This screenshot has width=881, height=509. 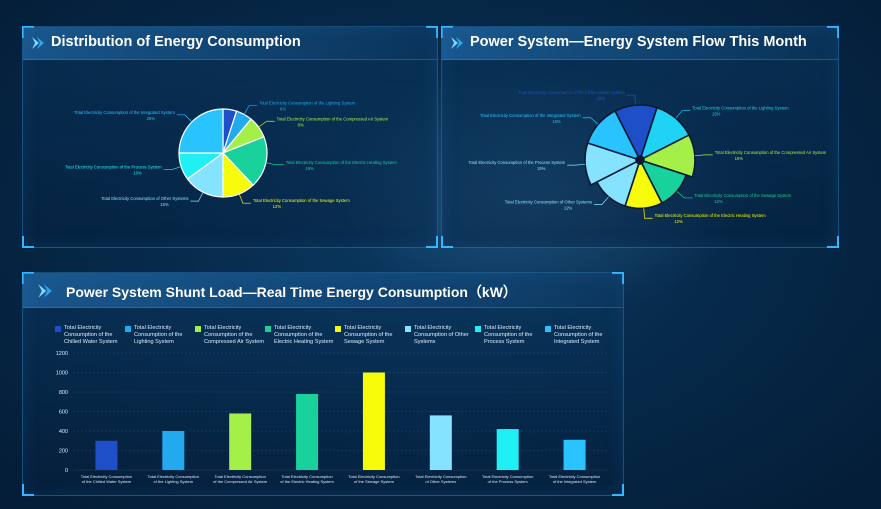 I want to click on y-tick-label: 0, so click(x=66, y=471).